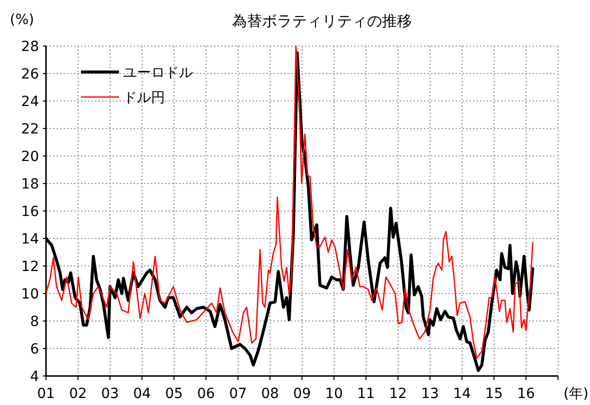  What do you see at coordinates (30, 130) in the screenshot?
I see `ytick: 22` at bounding box center [30, 130].